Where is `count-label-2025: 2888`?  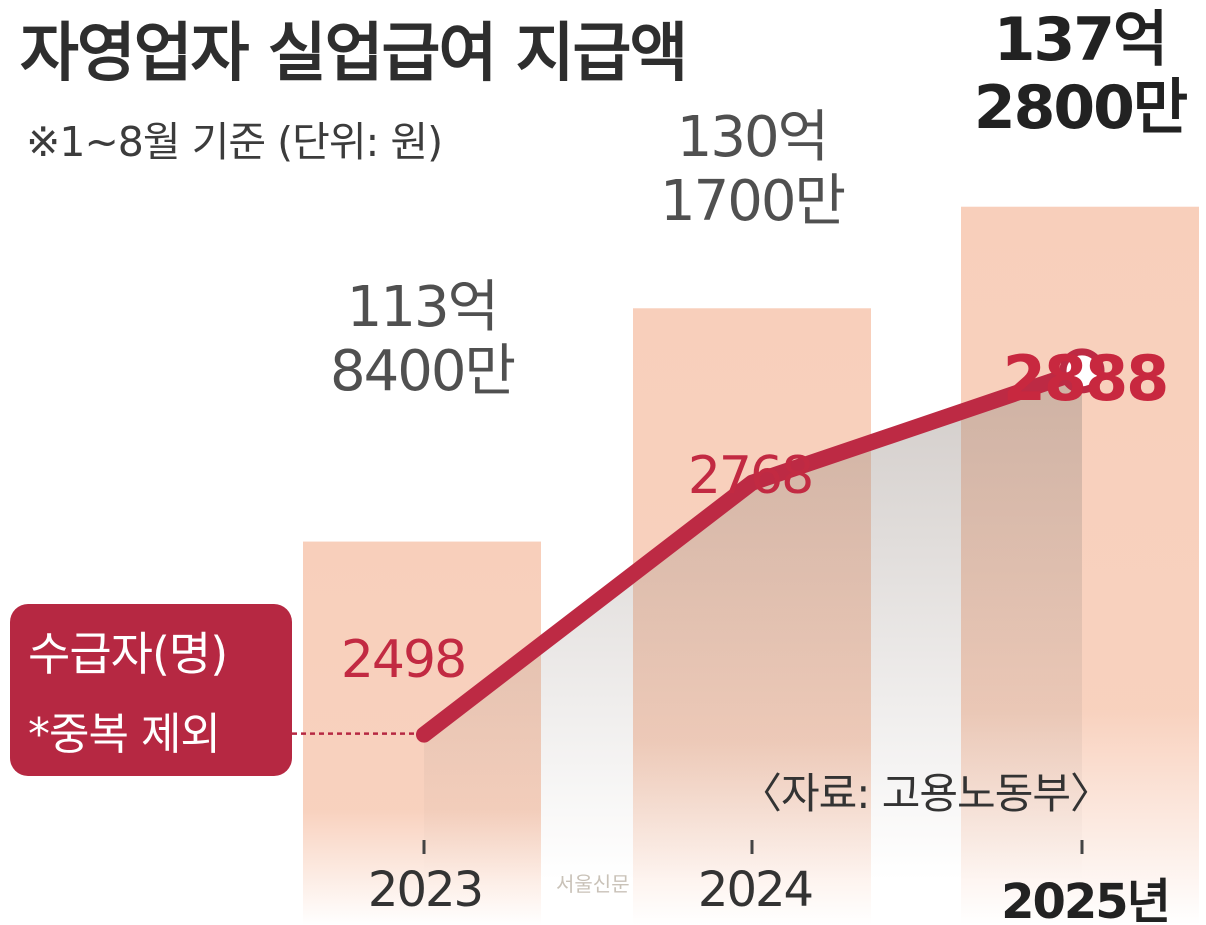
count-label-2025: 2888 is located at coordinates (1086, 378).